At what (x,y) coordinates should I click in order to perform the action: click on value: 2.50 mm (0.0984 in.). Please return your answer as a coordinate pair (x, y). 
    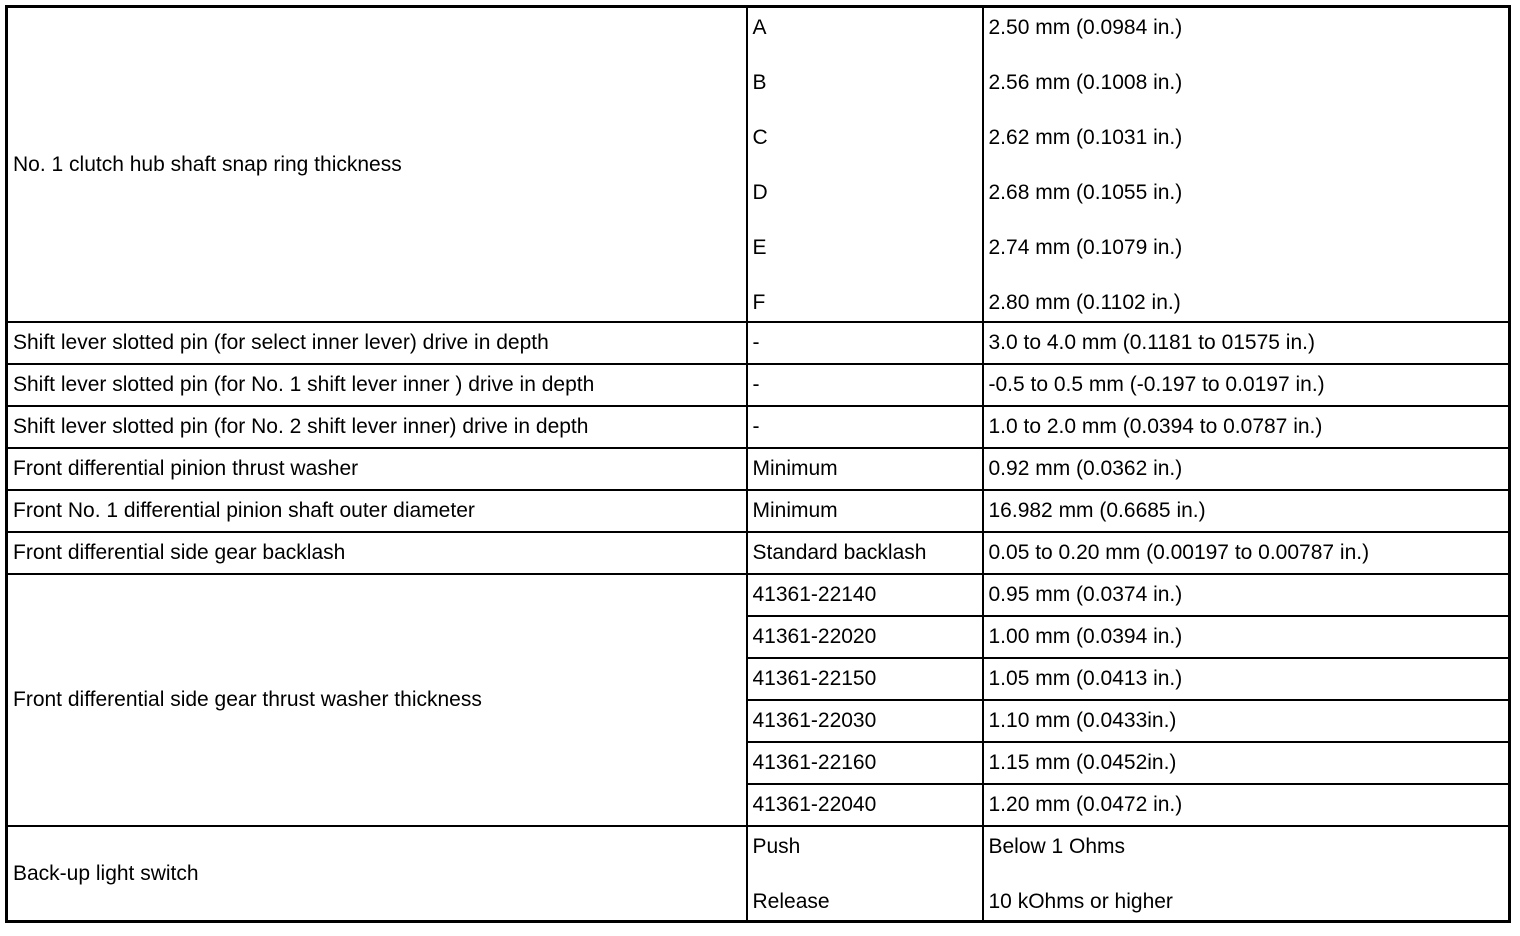
    Looking at the image, I should click on (1085, 27).